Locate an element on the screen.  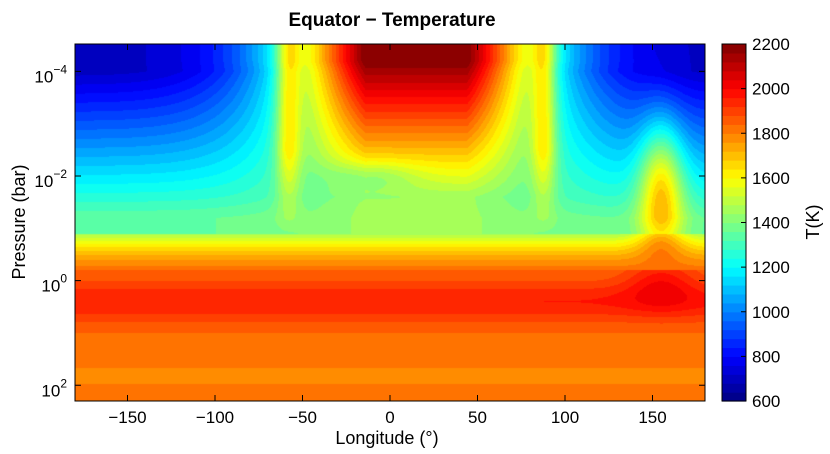
colorbar-tick-label: 600 is located at coordinates (766, 401).